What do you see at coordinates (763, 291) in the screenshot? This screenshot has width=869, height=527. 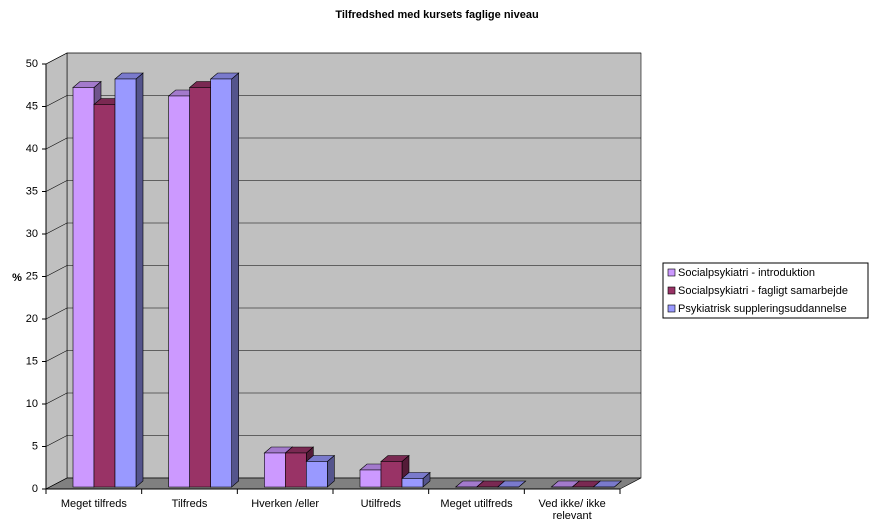 I see `legend-label: Socialpsykiatri - fagligt samarbejde` at bounding box center [763, 291].